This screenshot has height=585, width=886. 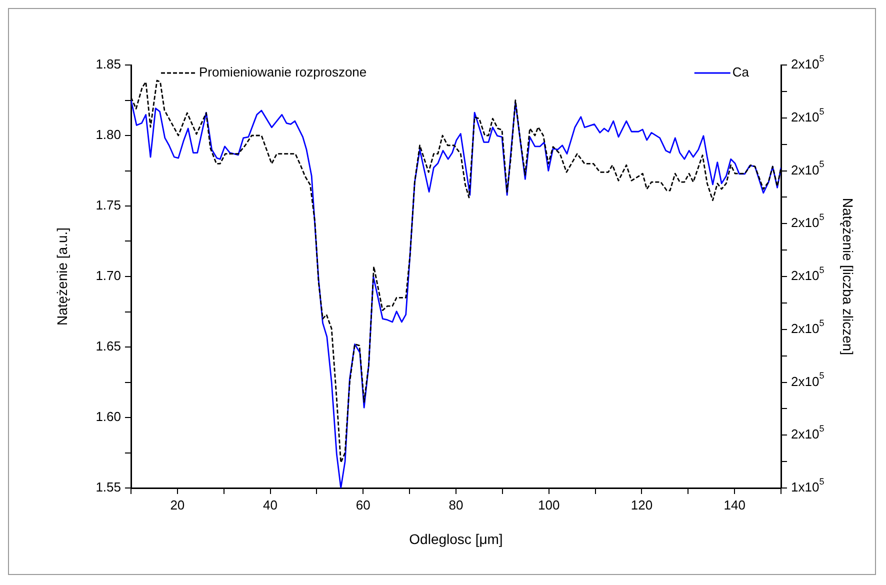 What do you see at coordinates (549, 504) in the screenshot?
I see `x-tick-label: 100` at bounding box center [549, 504].